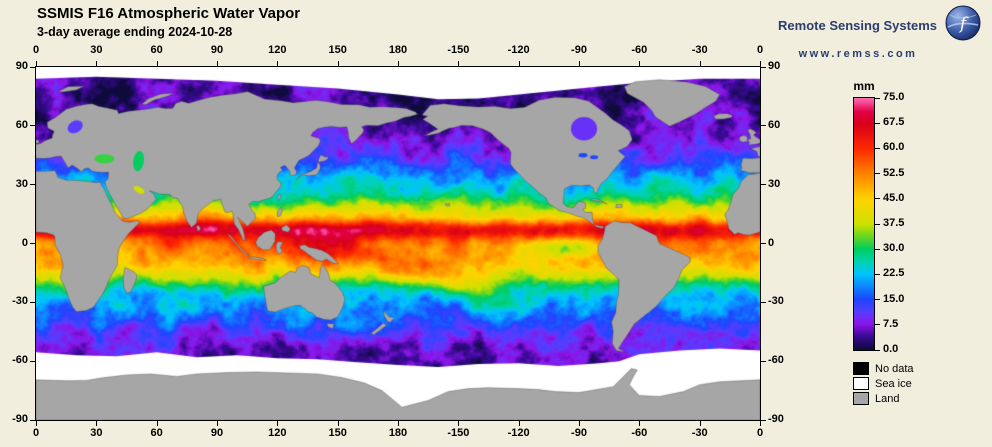  What do you see at coordinates (887, 398) in the screenshot?
I see `legend-label: Land` at bounding box center [887, 398].